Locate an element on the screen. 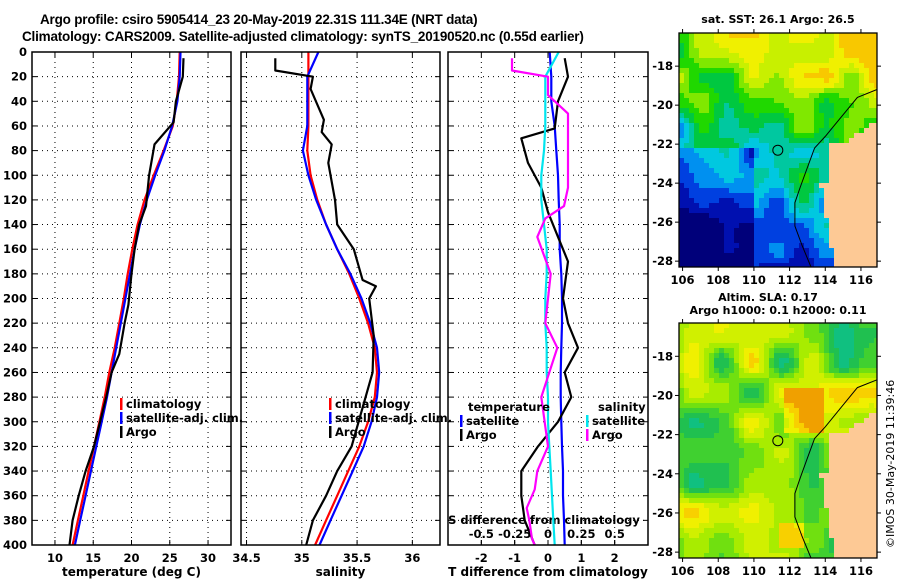 The image size is (900, 580). isobath-line is located at coordinates (836, 469).